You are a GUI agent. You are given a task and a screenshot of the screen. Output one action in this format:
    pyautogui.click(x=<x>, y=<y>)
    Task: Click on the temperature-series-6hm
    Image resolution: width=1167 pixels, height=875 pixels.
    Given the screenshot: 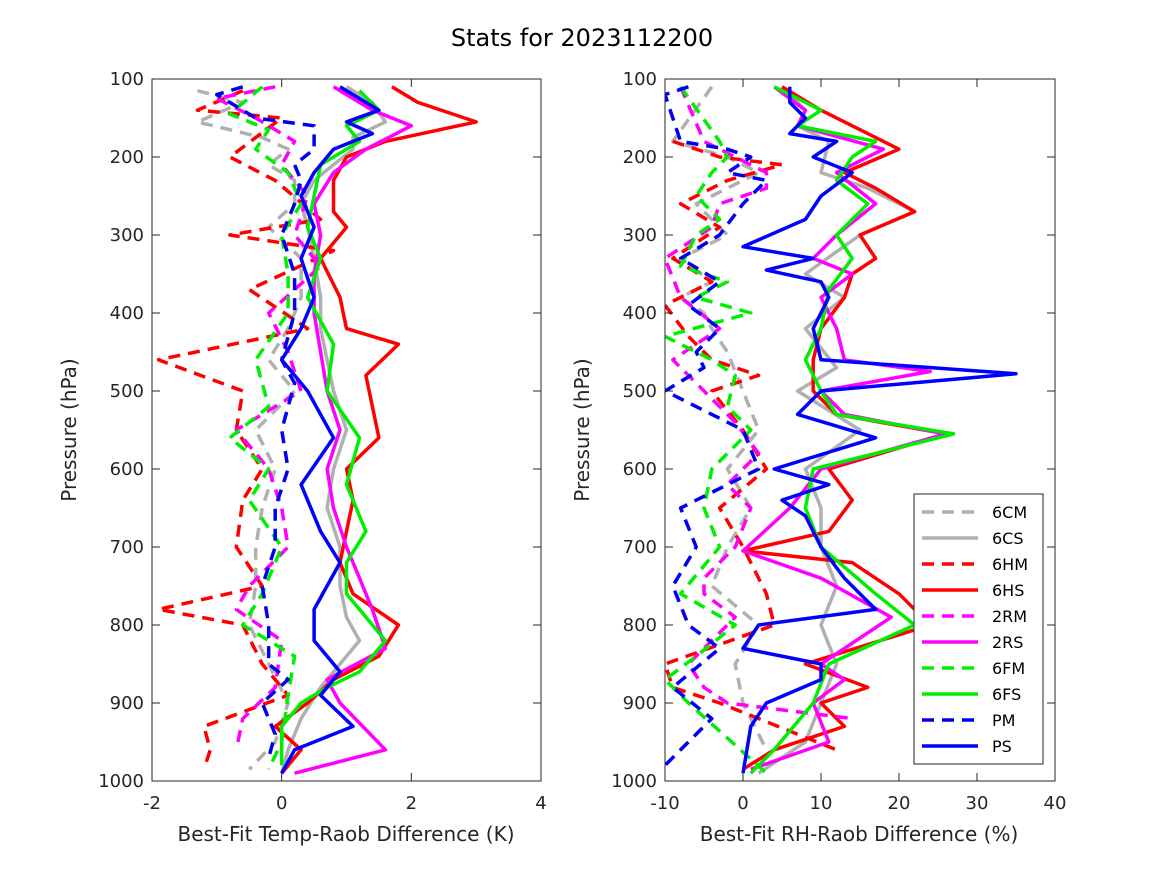 What is the action you would take?
    pyautogui.click(x=246, y=429)
    